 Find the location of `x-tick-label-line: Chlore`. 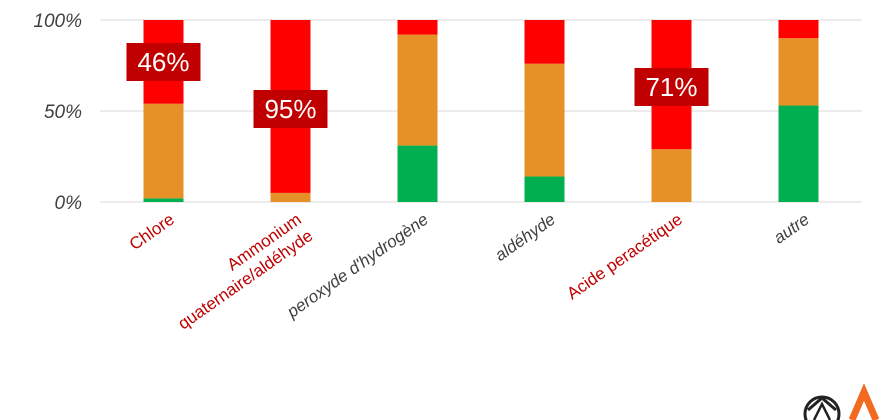

x-tick-label-line: Chlore is located at coordinates (152, 232).